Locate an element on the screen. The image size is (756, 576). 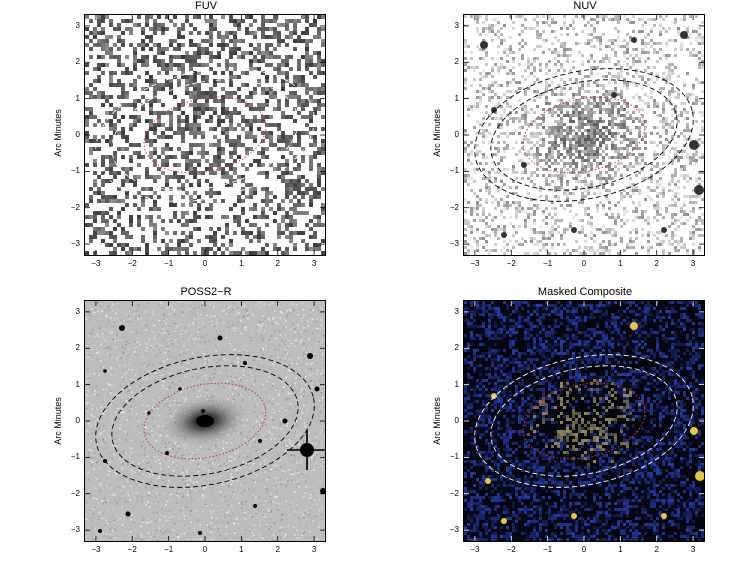
panel-title: Masked Composite is located at coordinates (585, 292).